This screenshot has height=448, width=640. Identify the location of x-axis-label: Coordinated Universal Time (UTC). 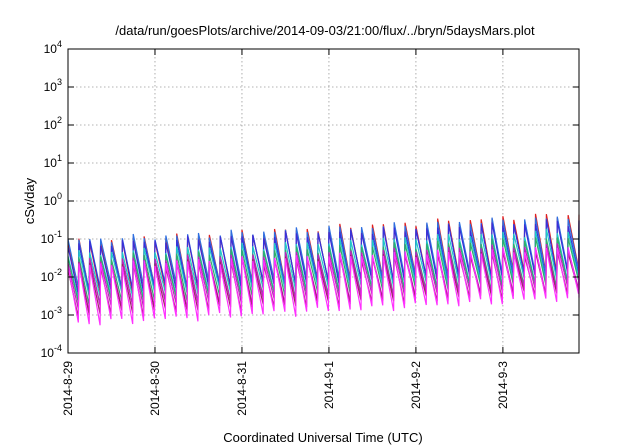
(322, 437).